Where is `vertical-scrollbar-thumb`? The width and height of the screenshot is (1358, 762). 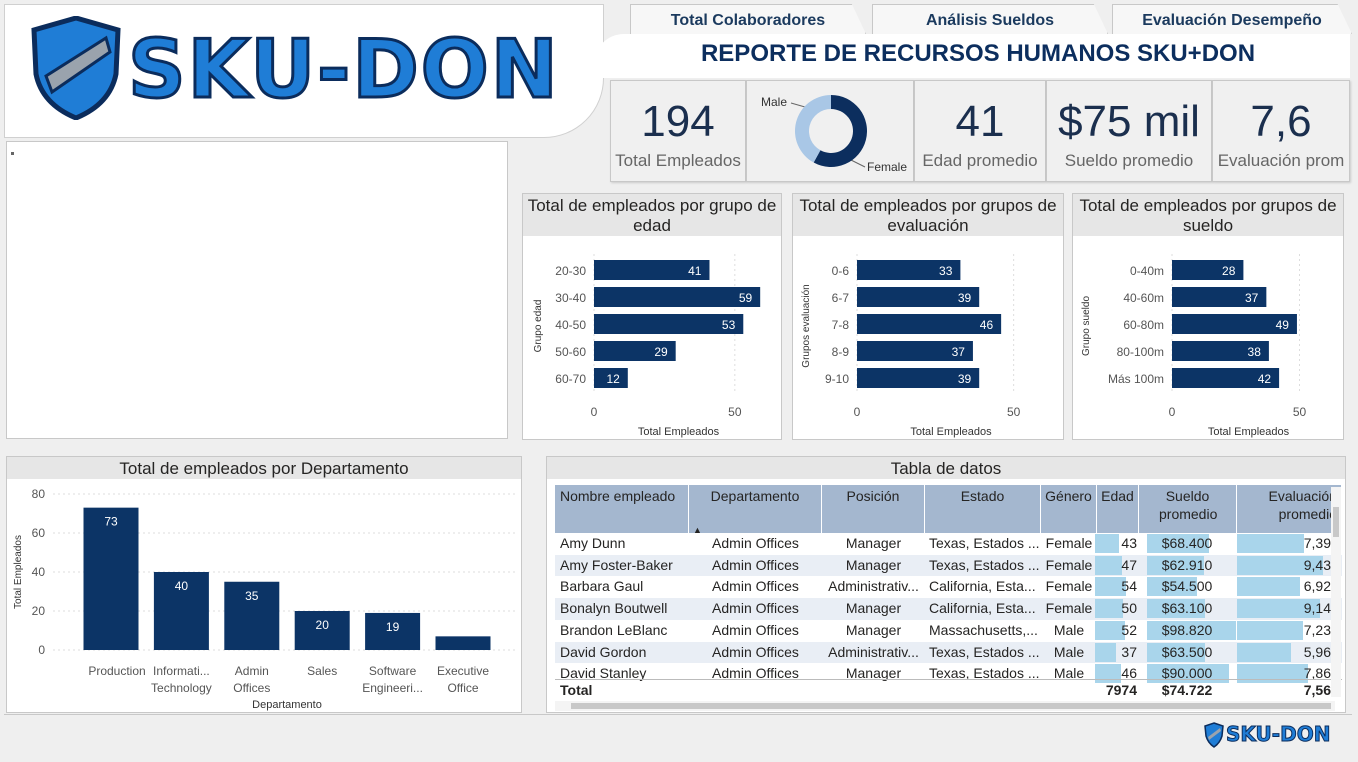
vertical-scrollbar-thumb is located at coordinates (1336, 522).